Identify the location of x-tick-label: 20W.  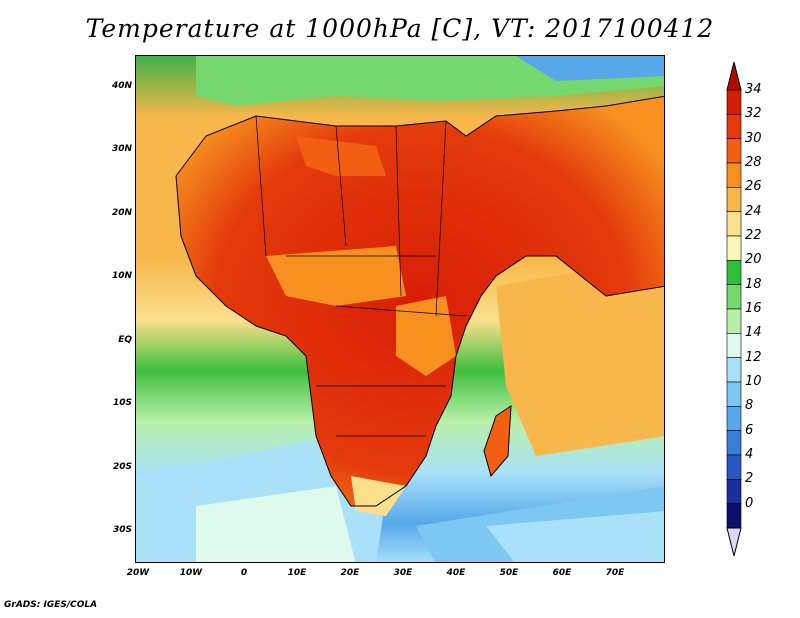
(138, 573).